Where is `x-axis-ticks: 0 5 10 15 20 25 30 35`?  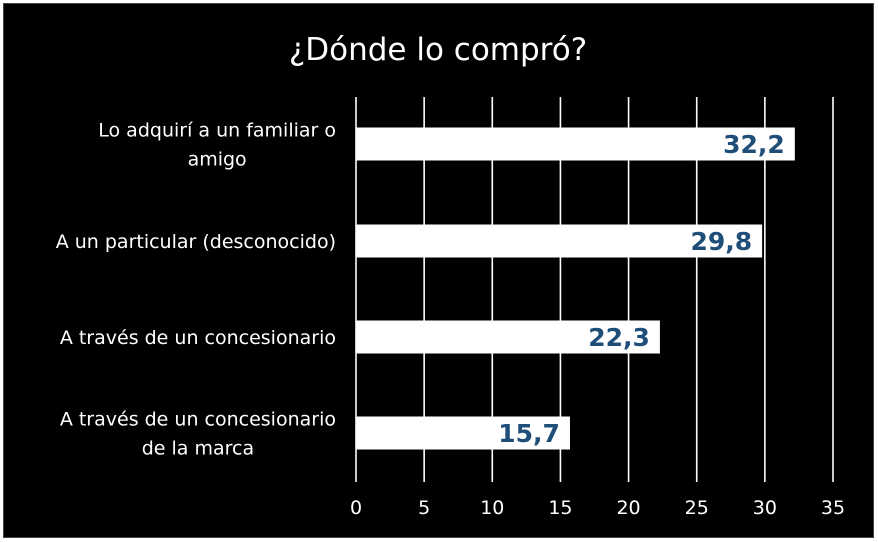
x-axis-ticks: 0 5 10 15 20 25 30 35 is located at coordinates (597, 508).